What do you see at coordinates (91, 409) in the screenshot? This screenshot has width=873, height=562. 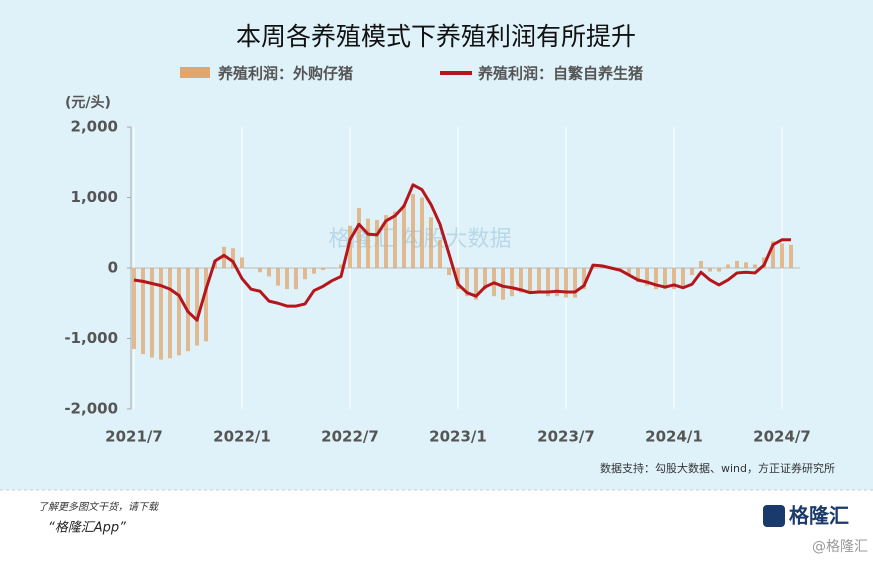 I see `y-tick-label: -2,000` at bounding box center [91, 409].